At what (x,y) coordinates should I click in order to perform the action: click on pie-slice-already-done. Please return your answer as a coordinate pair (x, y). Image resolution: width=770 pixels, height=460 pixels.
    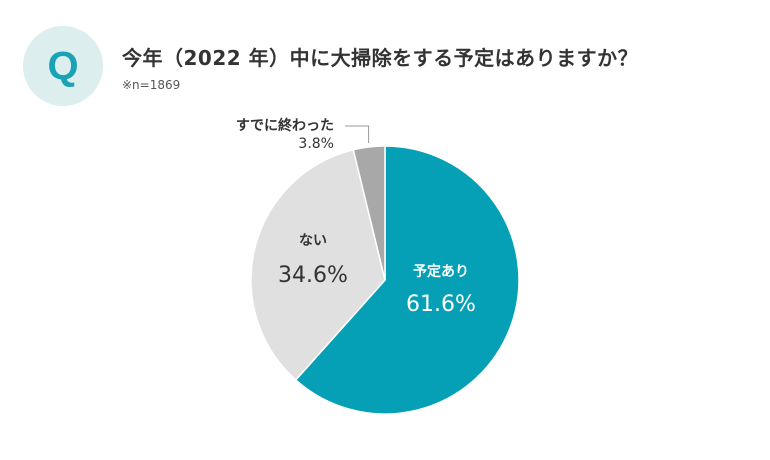
    Looking at the image, I should click on (369, 213).